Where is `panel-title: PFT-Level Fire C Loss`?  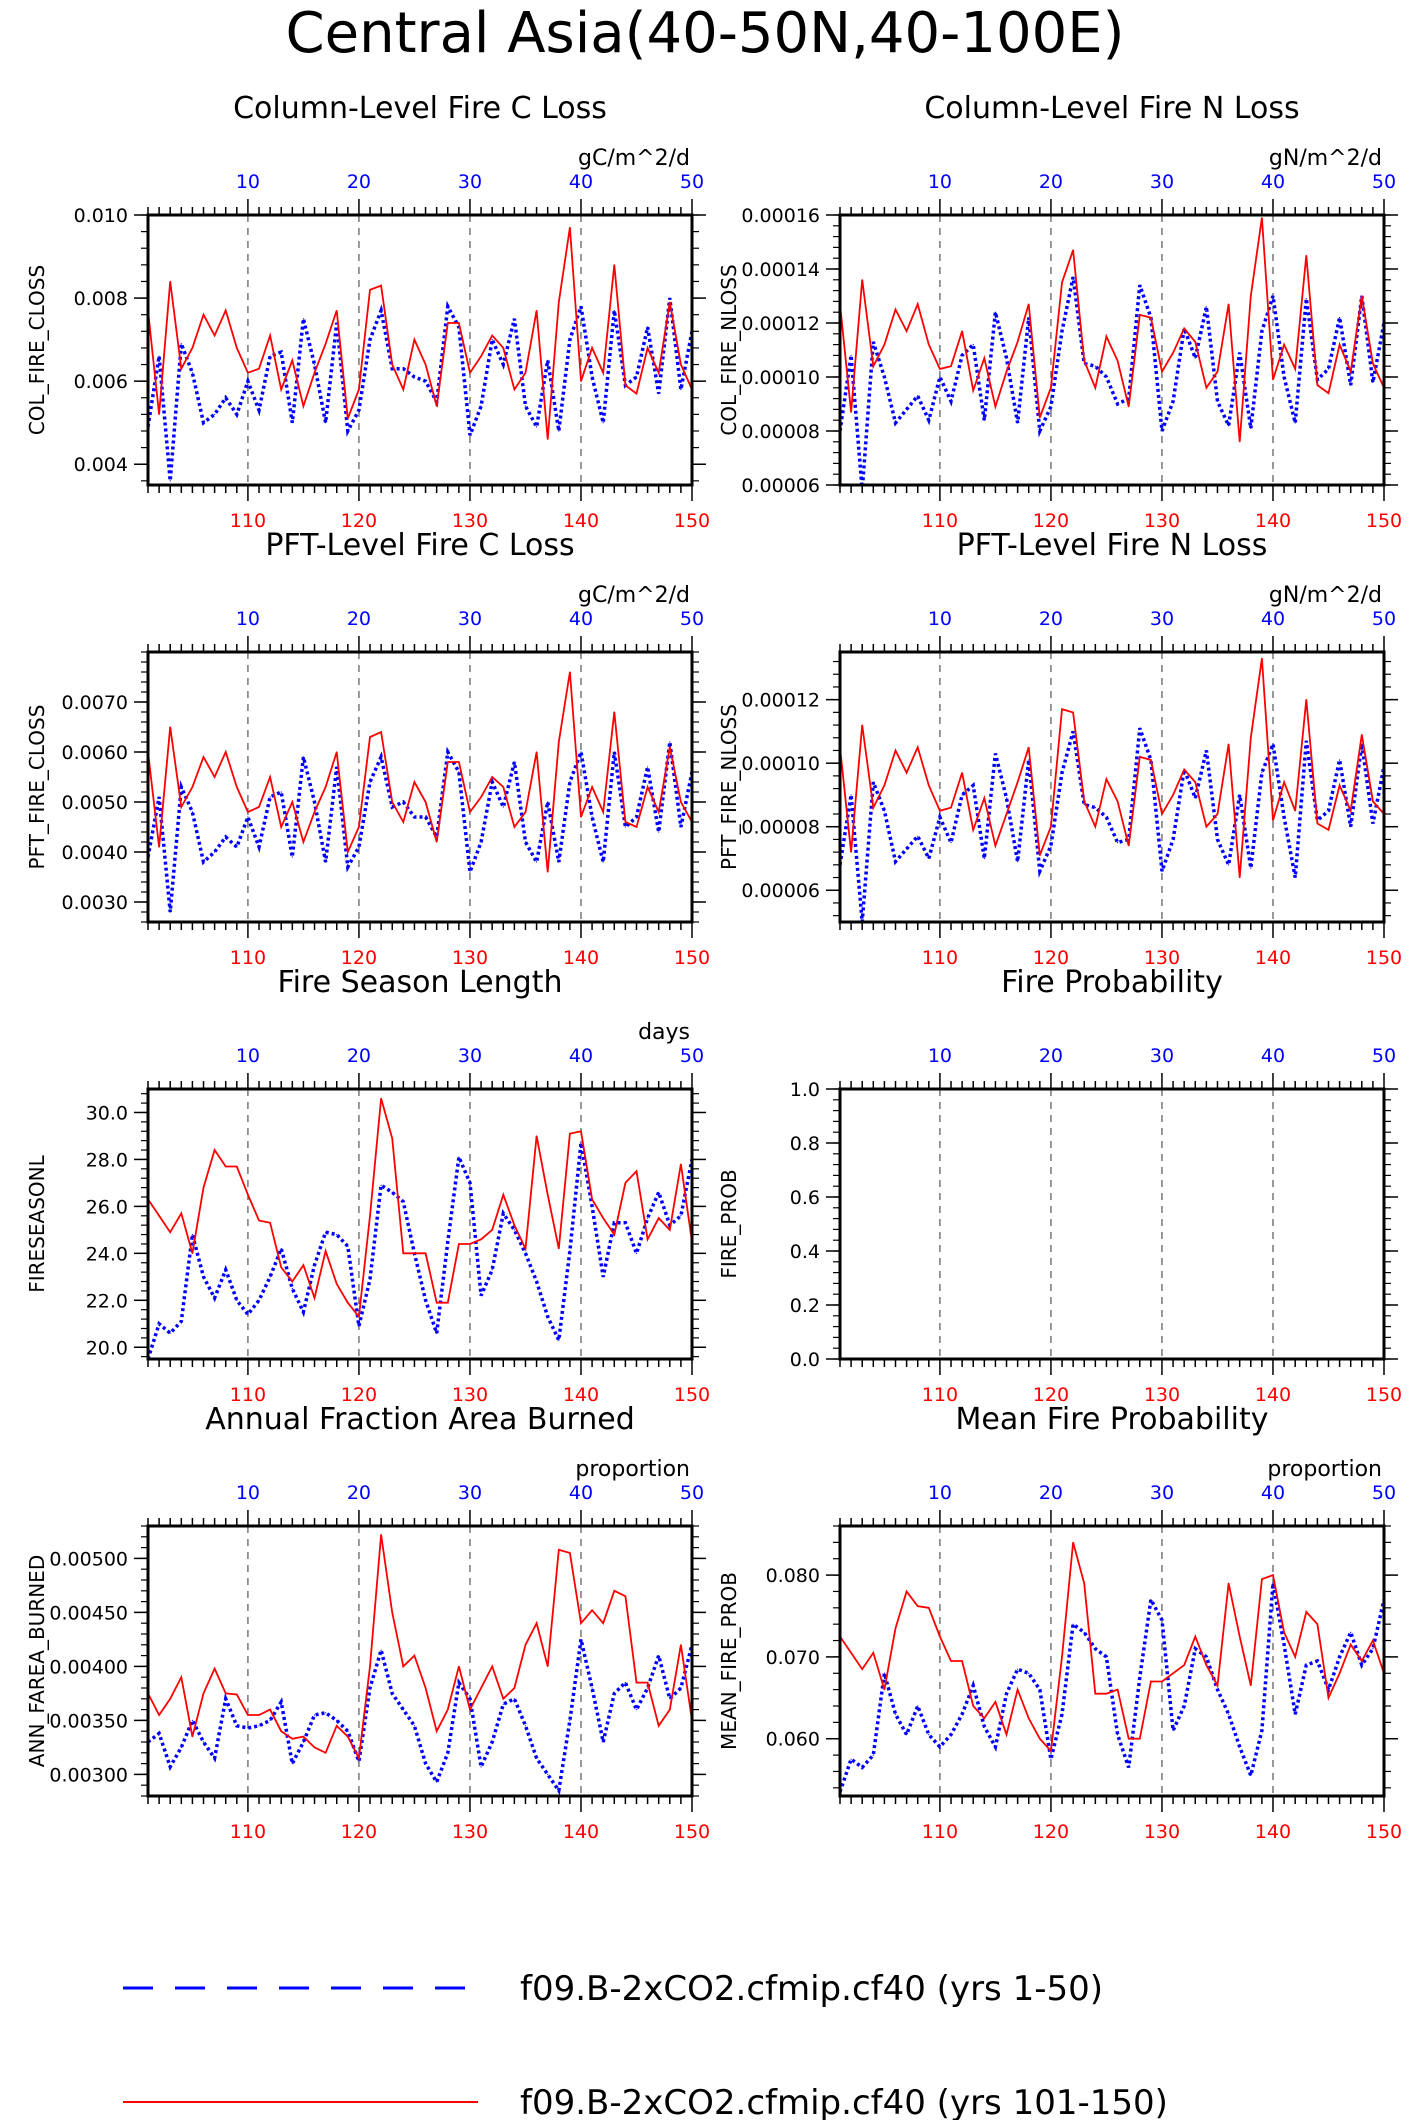
panel-title: PFT-Level Fire C Loss is located at coordinates (419, 545).